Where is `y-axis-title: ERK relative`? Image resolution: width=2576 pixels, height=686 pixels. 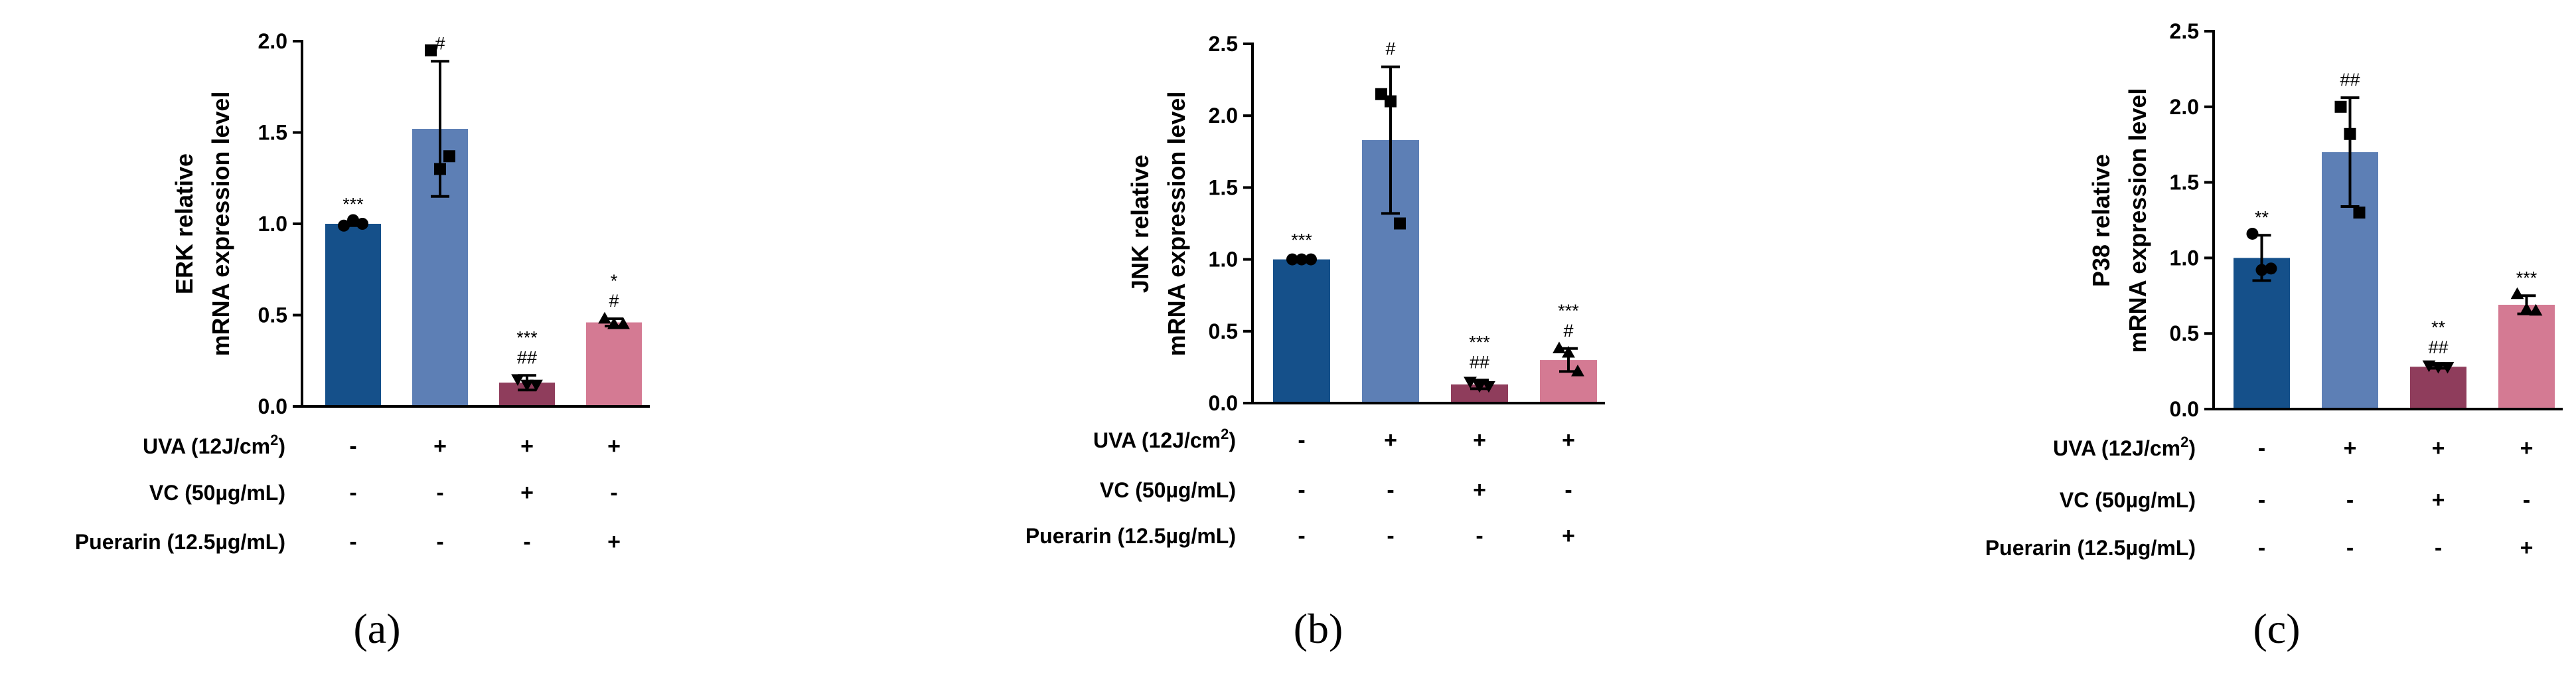 y-axis-title: ERK relative is located at coordinates (185, 223).